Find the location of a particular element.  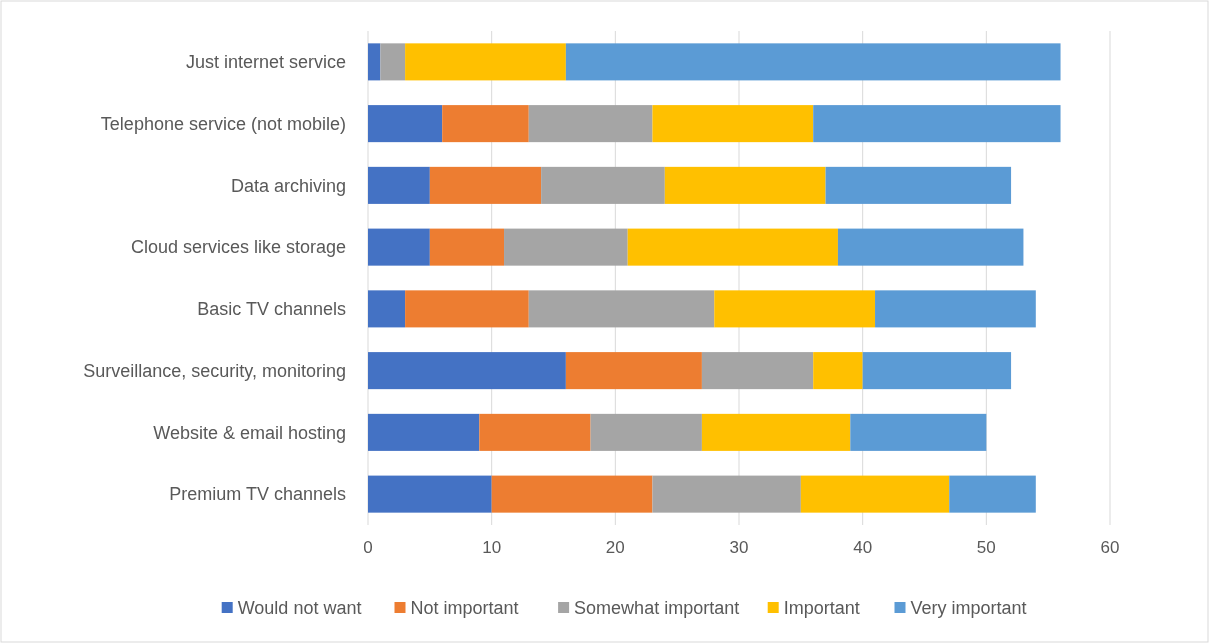

x-tick-label: 30 is located at coordinates (739, 547).